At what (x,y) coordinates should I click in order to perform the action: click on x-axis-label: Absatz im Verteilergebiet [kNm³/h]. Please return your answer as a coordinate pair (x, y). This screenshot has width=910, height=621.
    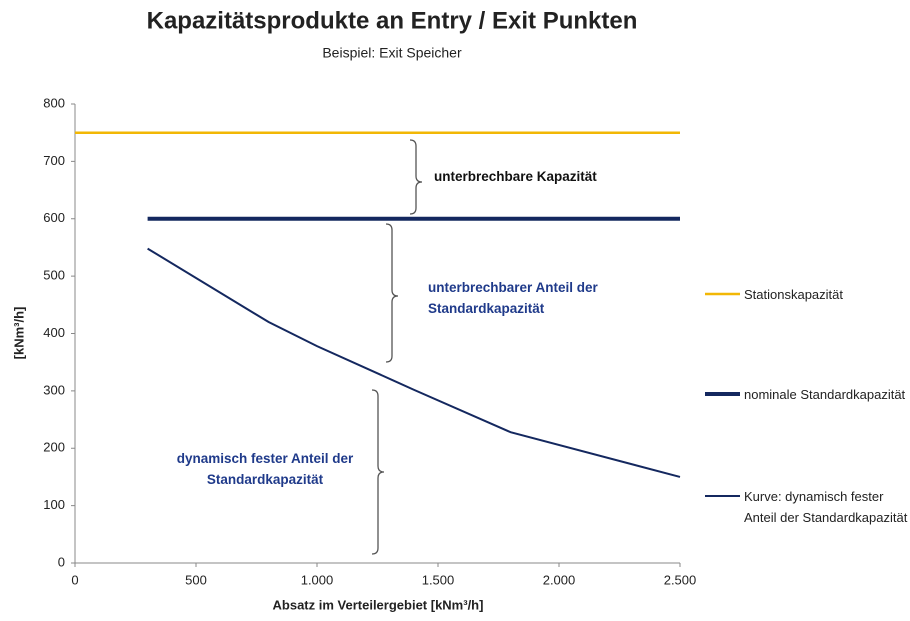
    Looking at the image, I should click on (378, 604).